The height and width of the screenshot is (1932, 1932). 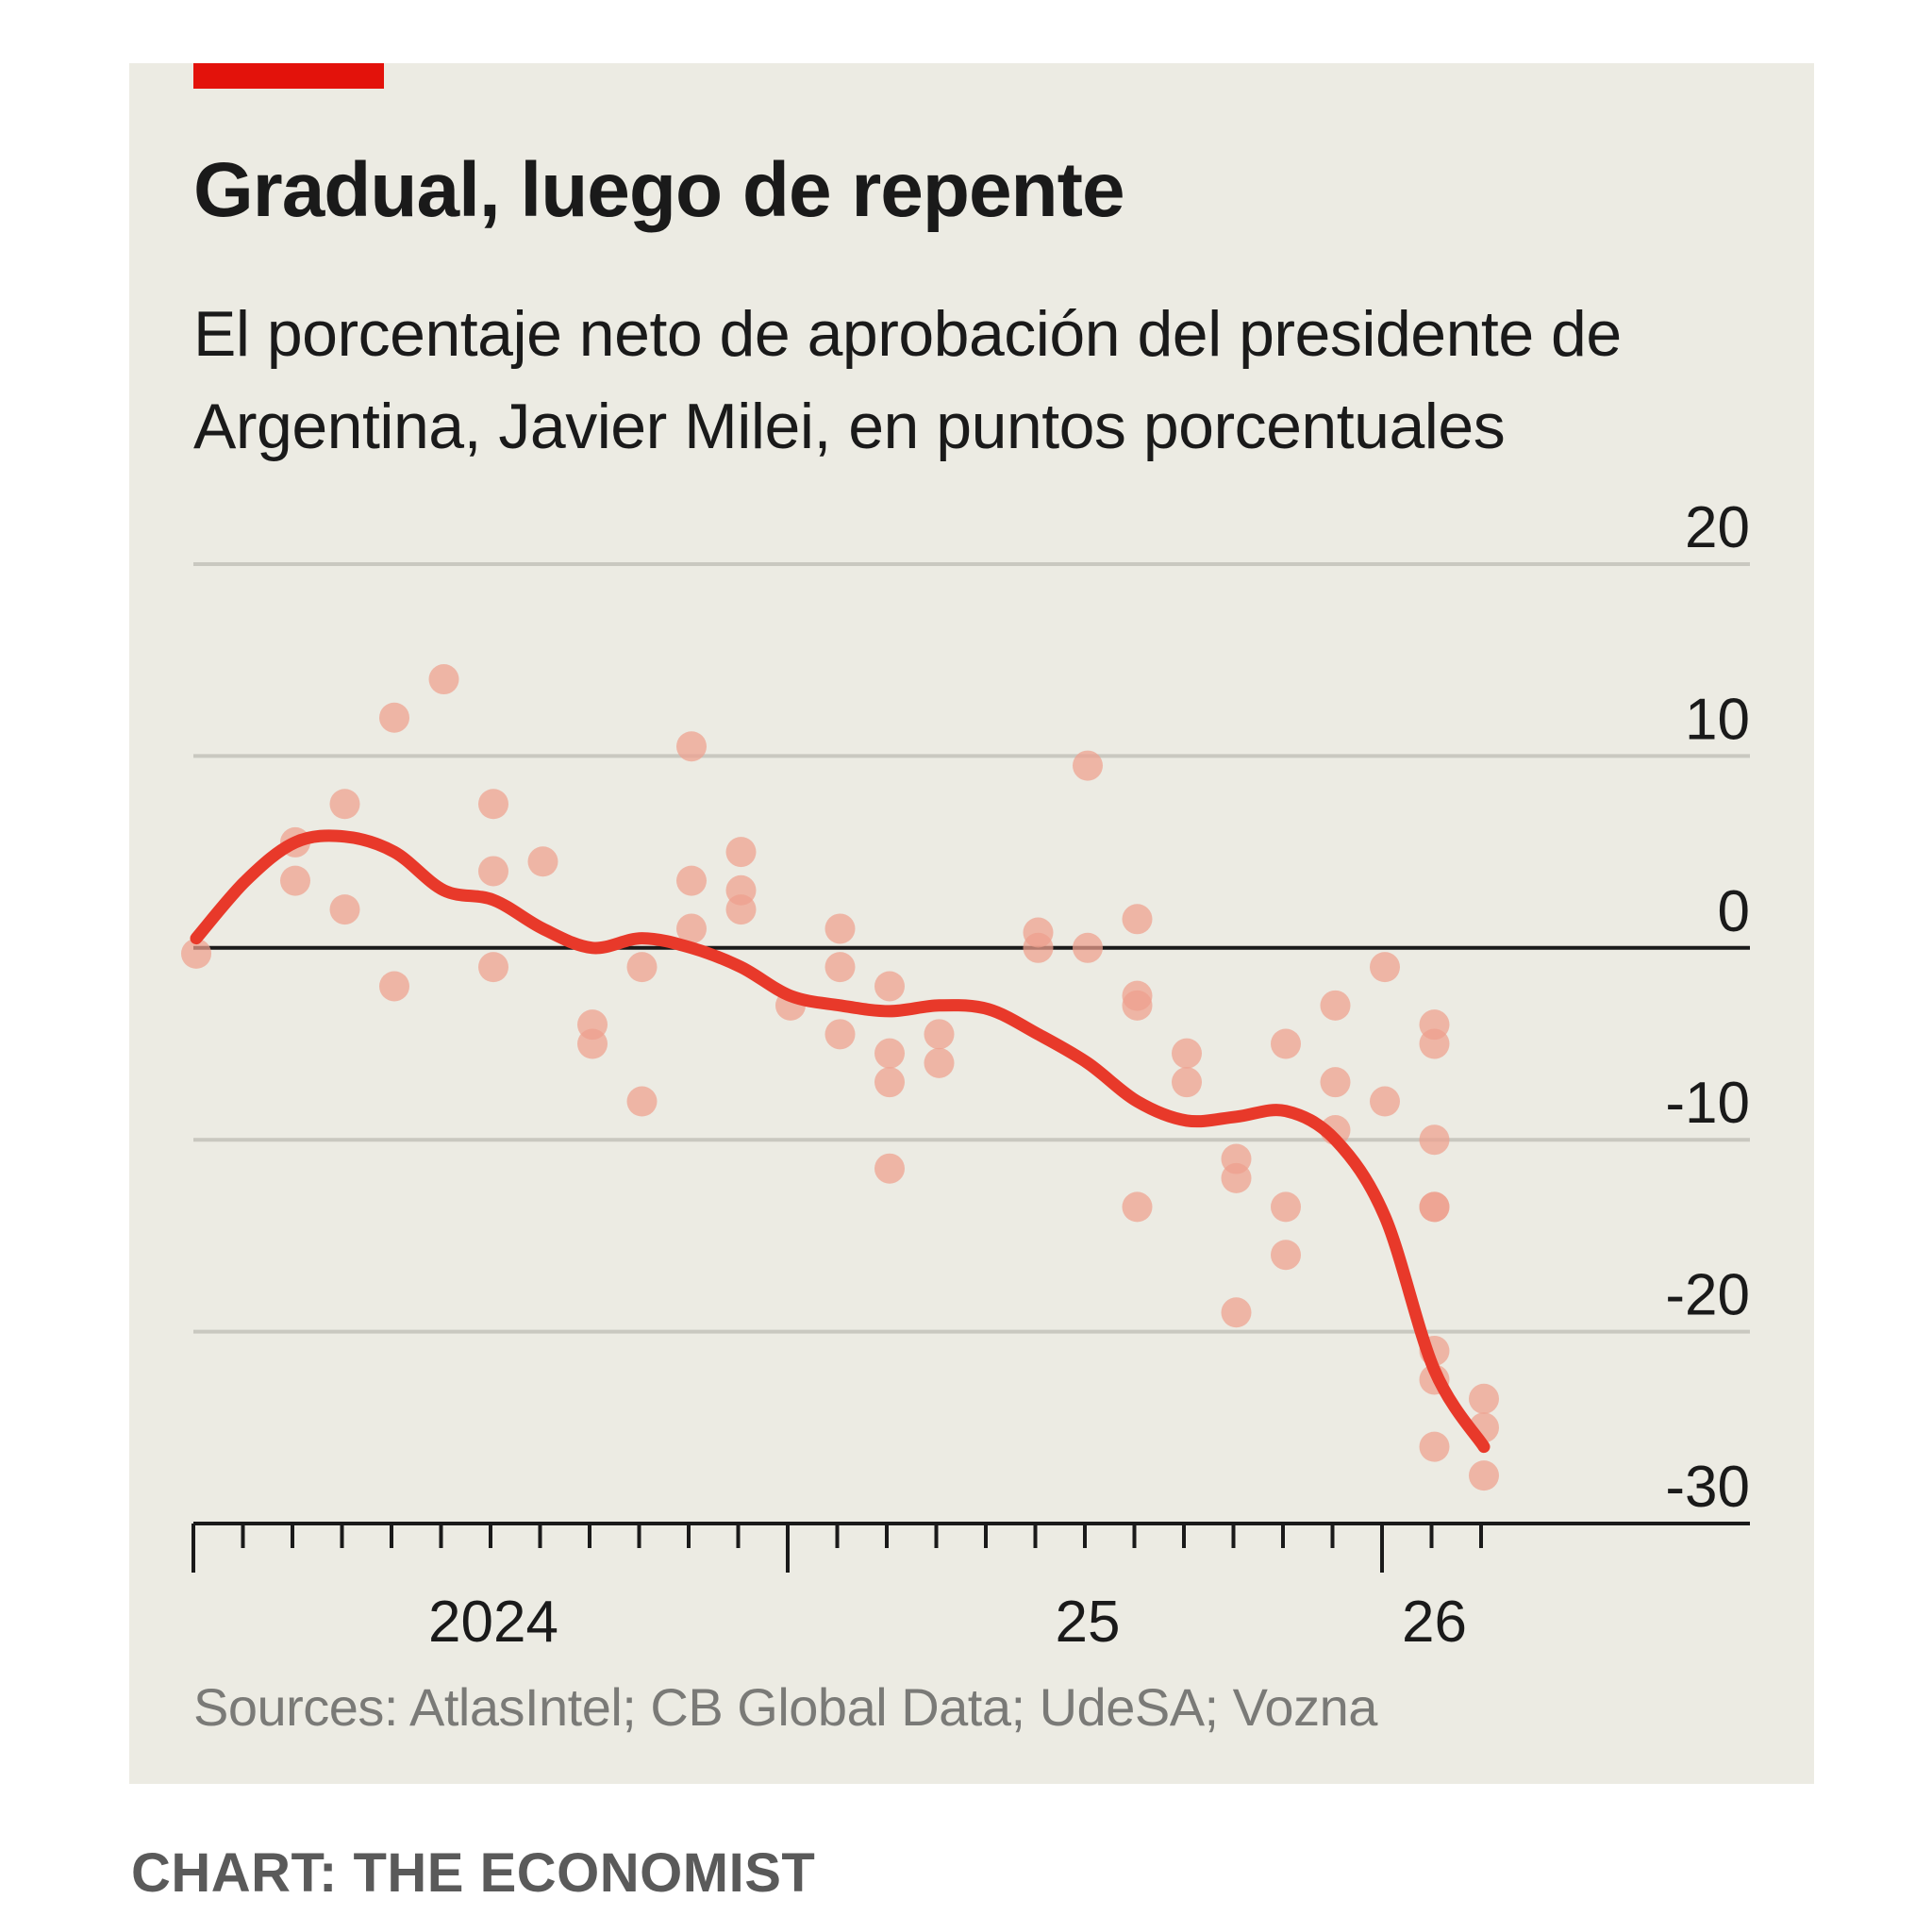 What do you see at coordinates (1734, 911) in the screenshot?
I see `y-tick-label: 0` at bounding box center [1734, 911].